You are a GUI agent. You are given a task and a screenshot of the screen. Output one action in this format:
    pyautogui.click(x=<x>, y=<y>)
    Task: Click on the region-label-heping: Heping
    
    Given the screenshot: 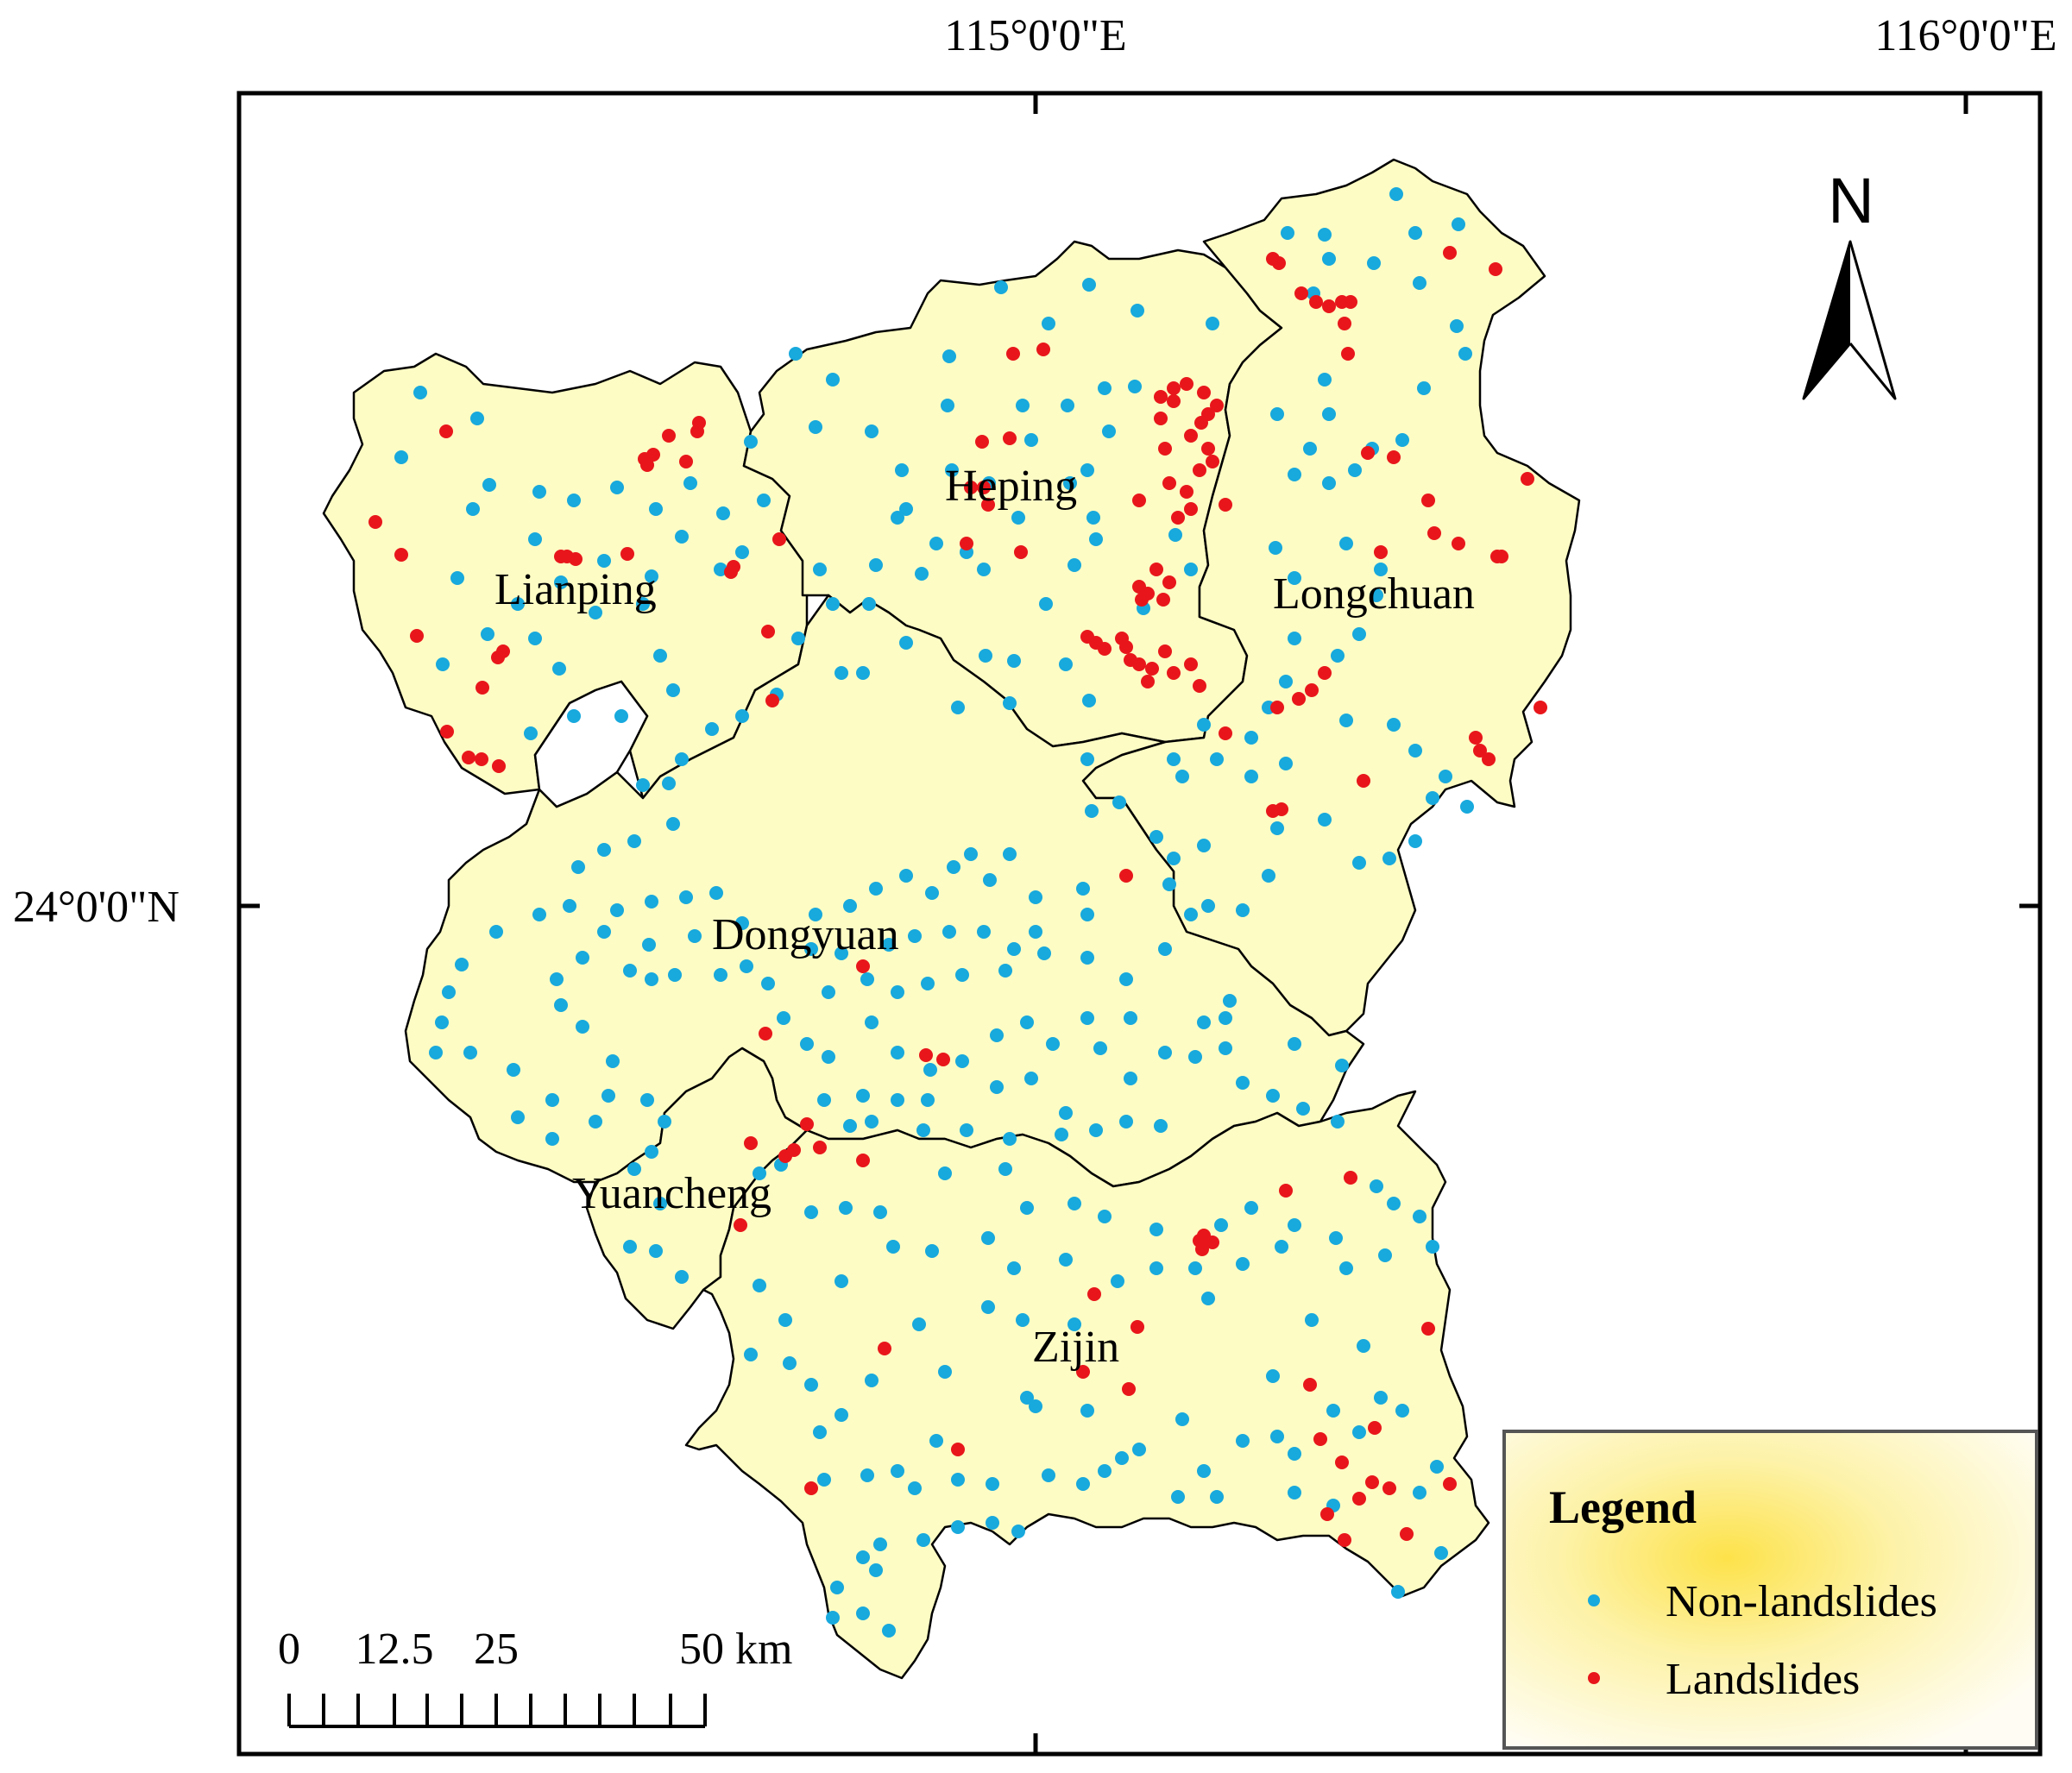 What is the action you would take?
    pyautogui.click(x=1011, y=487)
    